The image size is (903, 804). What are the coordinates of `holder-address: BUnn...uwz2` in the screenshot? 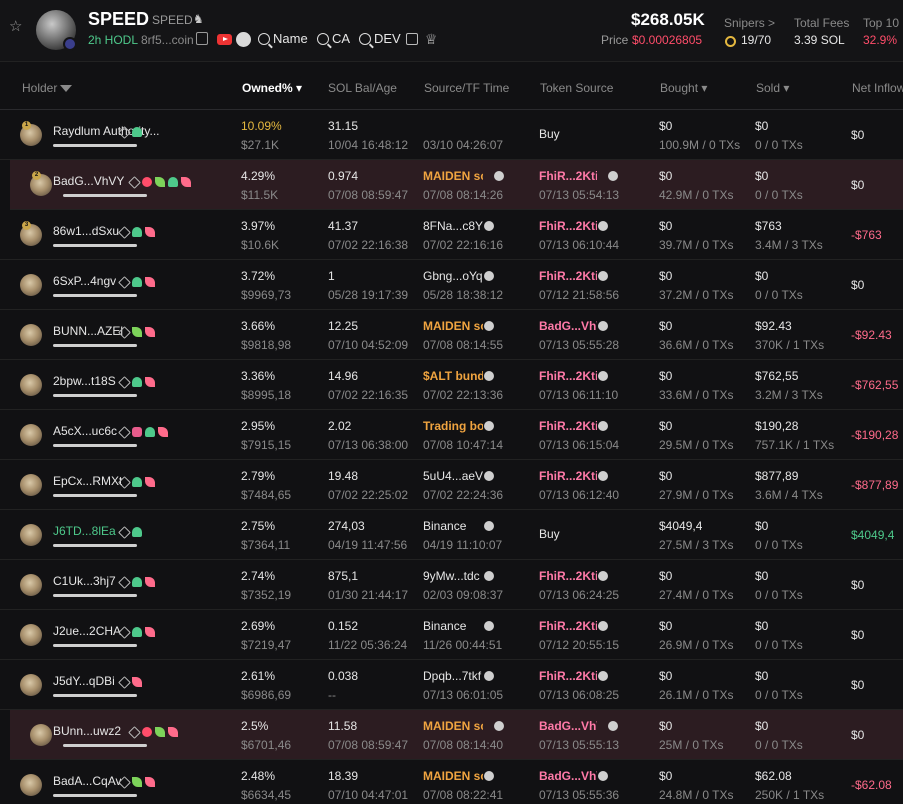 It's located at (87, 731).